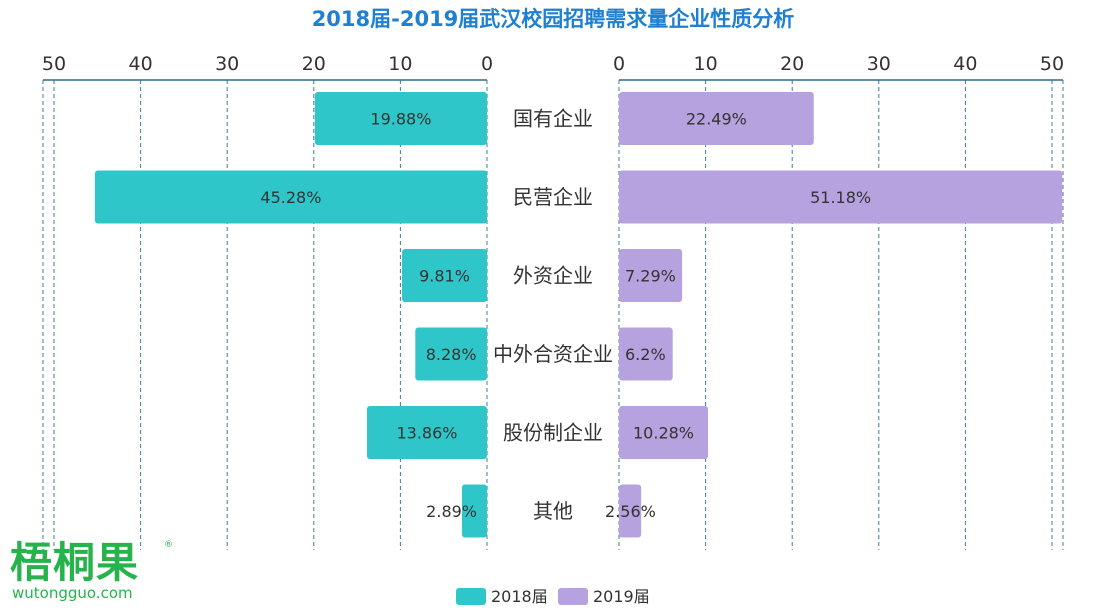 The width and height of the screenshot is (1106, 614). What do you see at coordinates (553, 433) in the screenshot?
I see `category-label: 股份制企业` at bounding box center [553, 433].